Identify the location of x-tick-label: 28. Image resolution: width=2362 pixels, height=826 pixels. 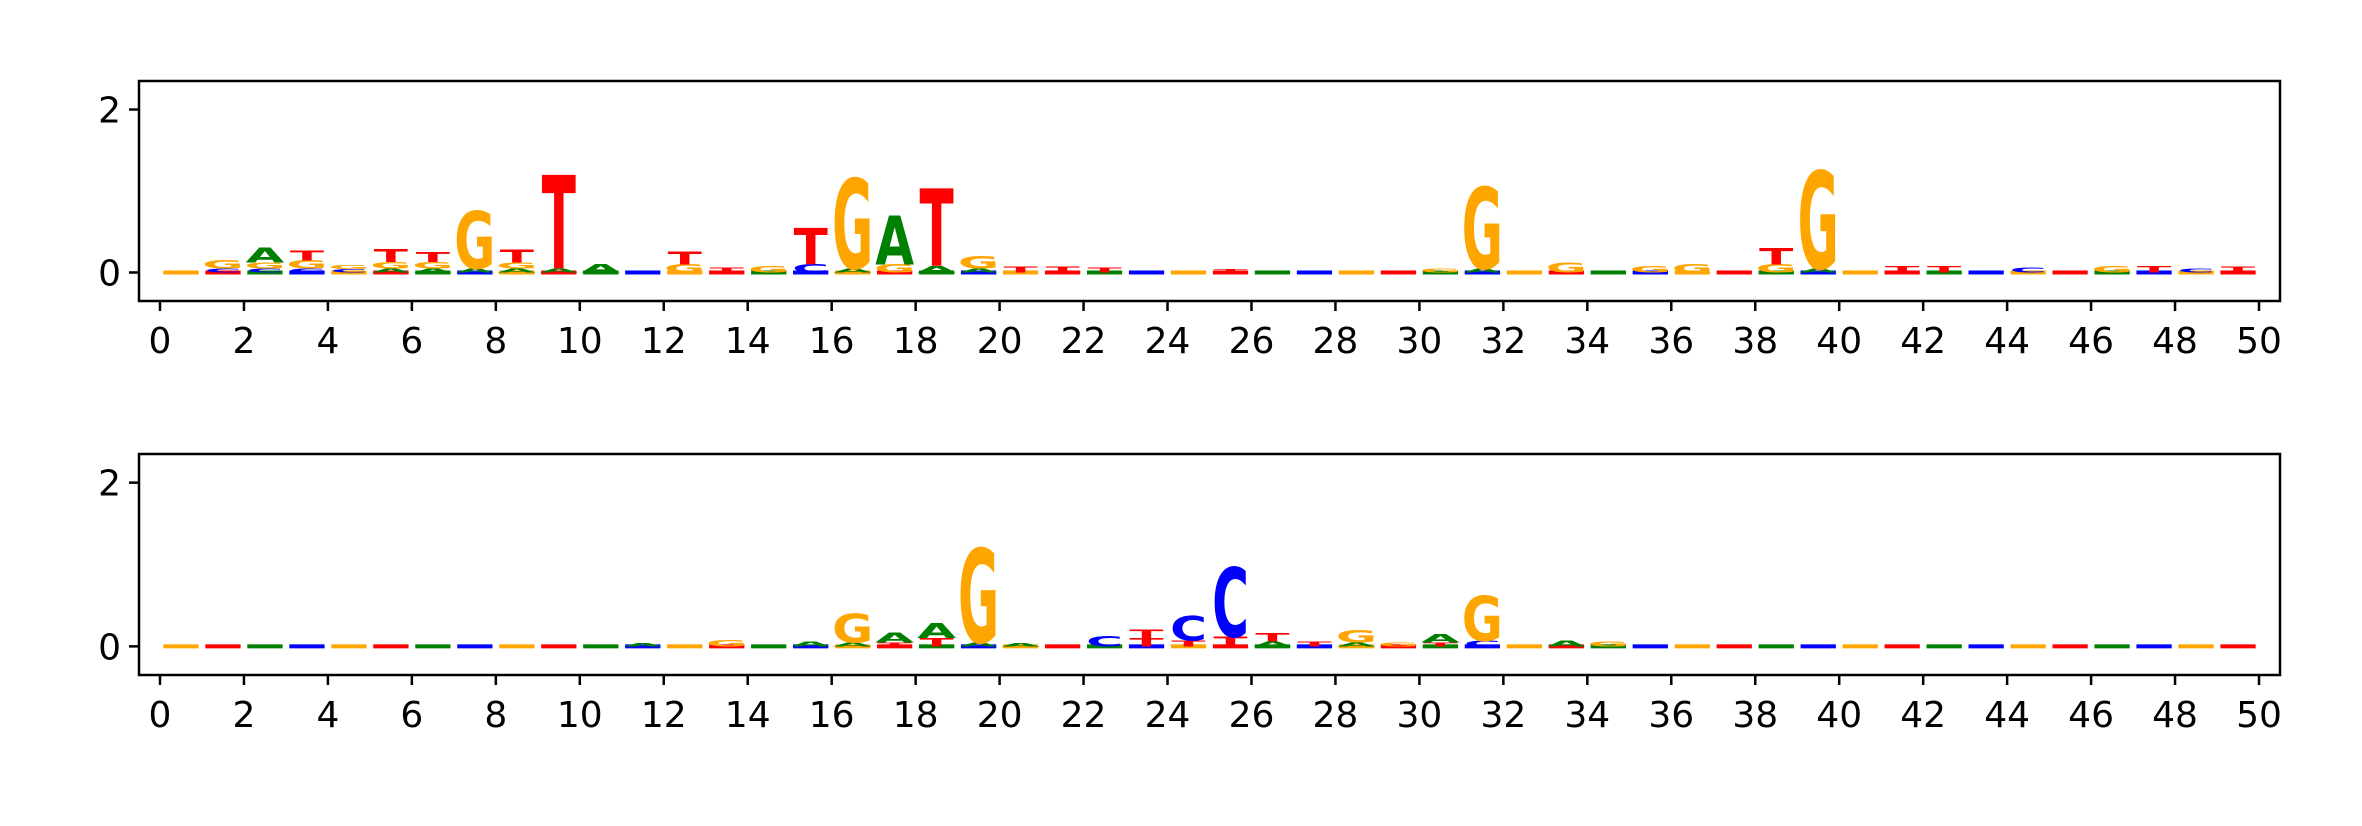
(1336, 341).